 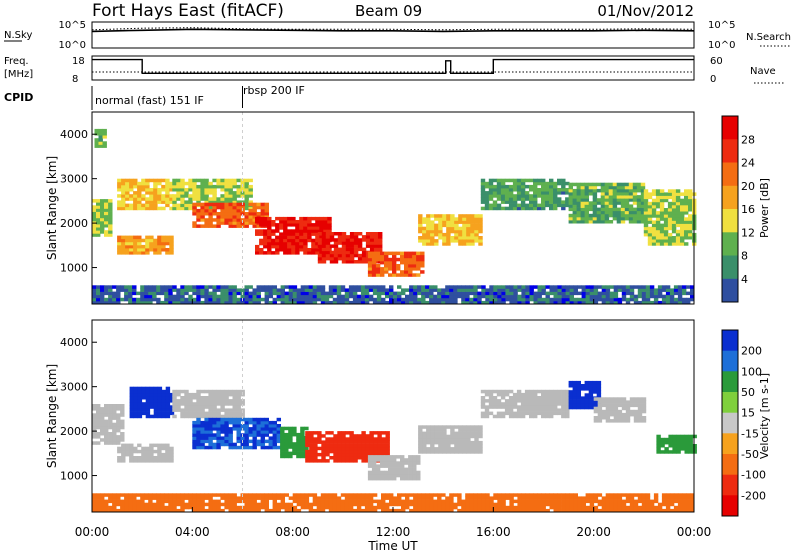 What do you see at coordinates (218, 299) in the screenshot?
I see `power-cells-cell-1946` at bounding box center [218, 299].